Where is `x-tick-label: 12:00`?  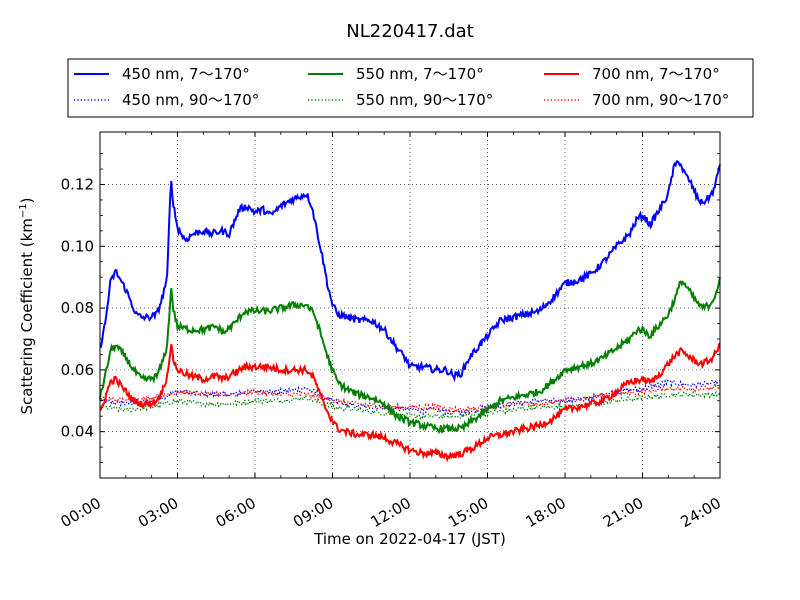
x-tick-label: 12:00 is located at coordinates (391, 512).